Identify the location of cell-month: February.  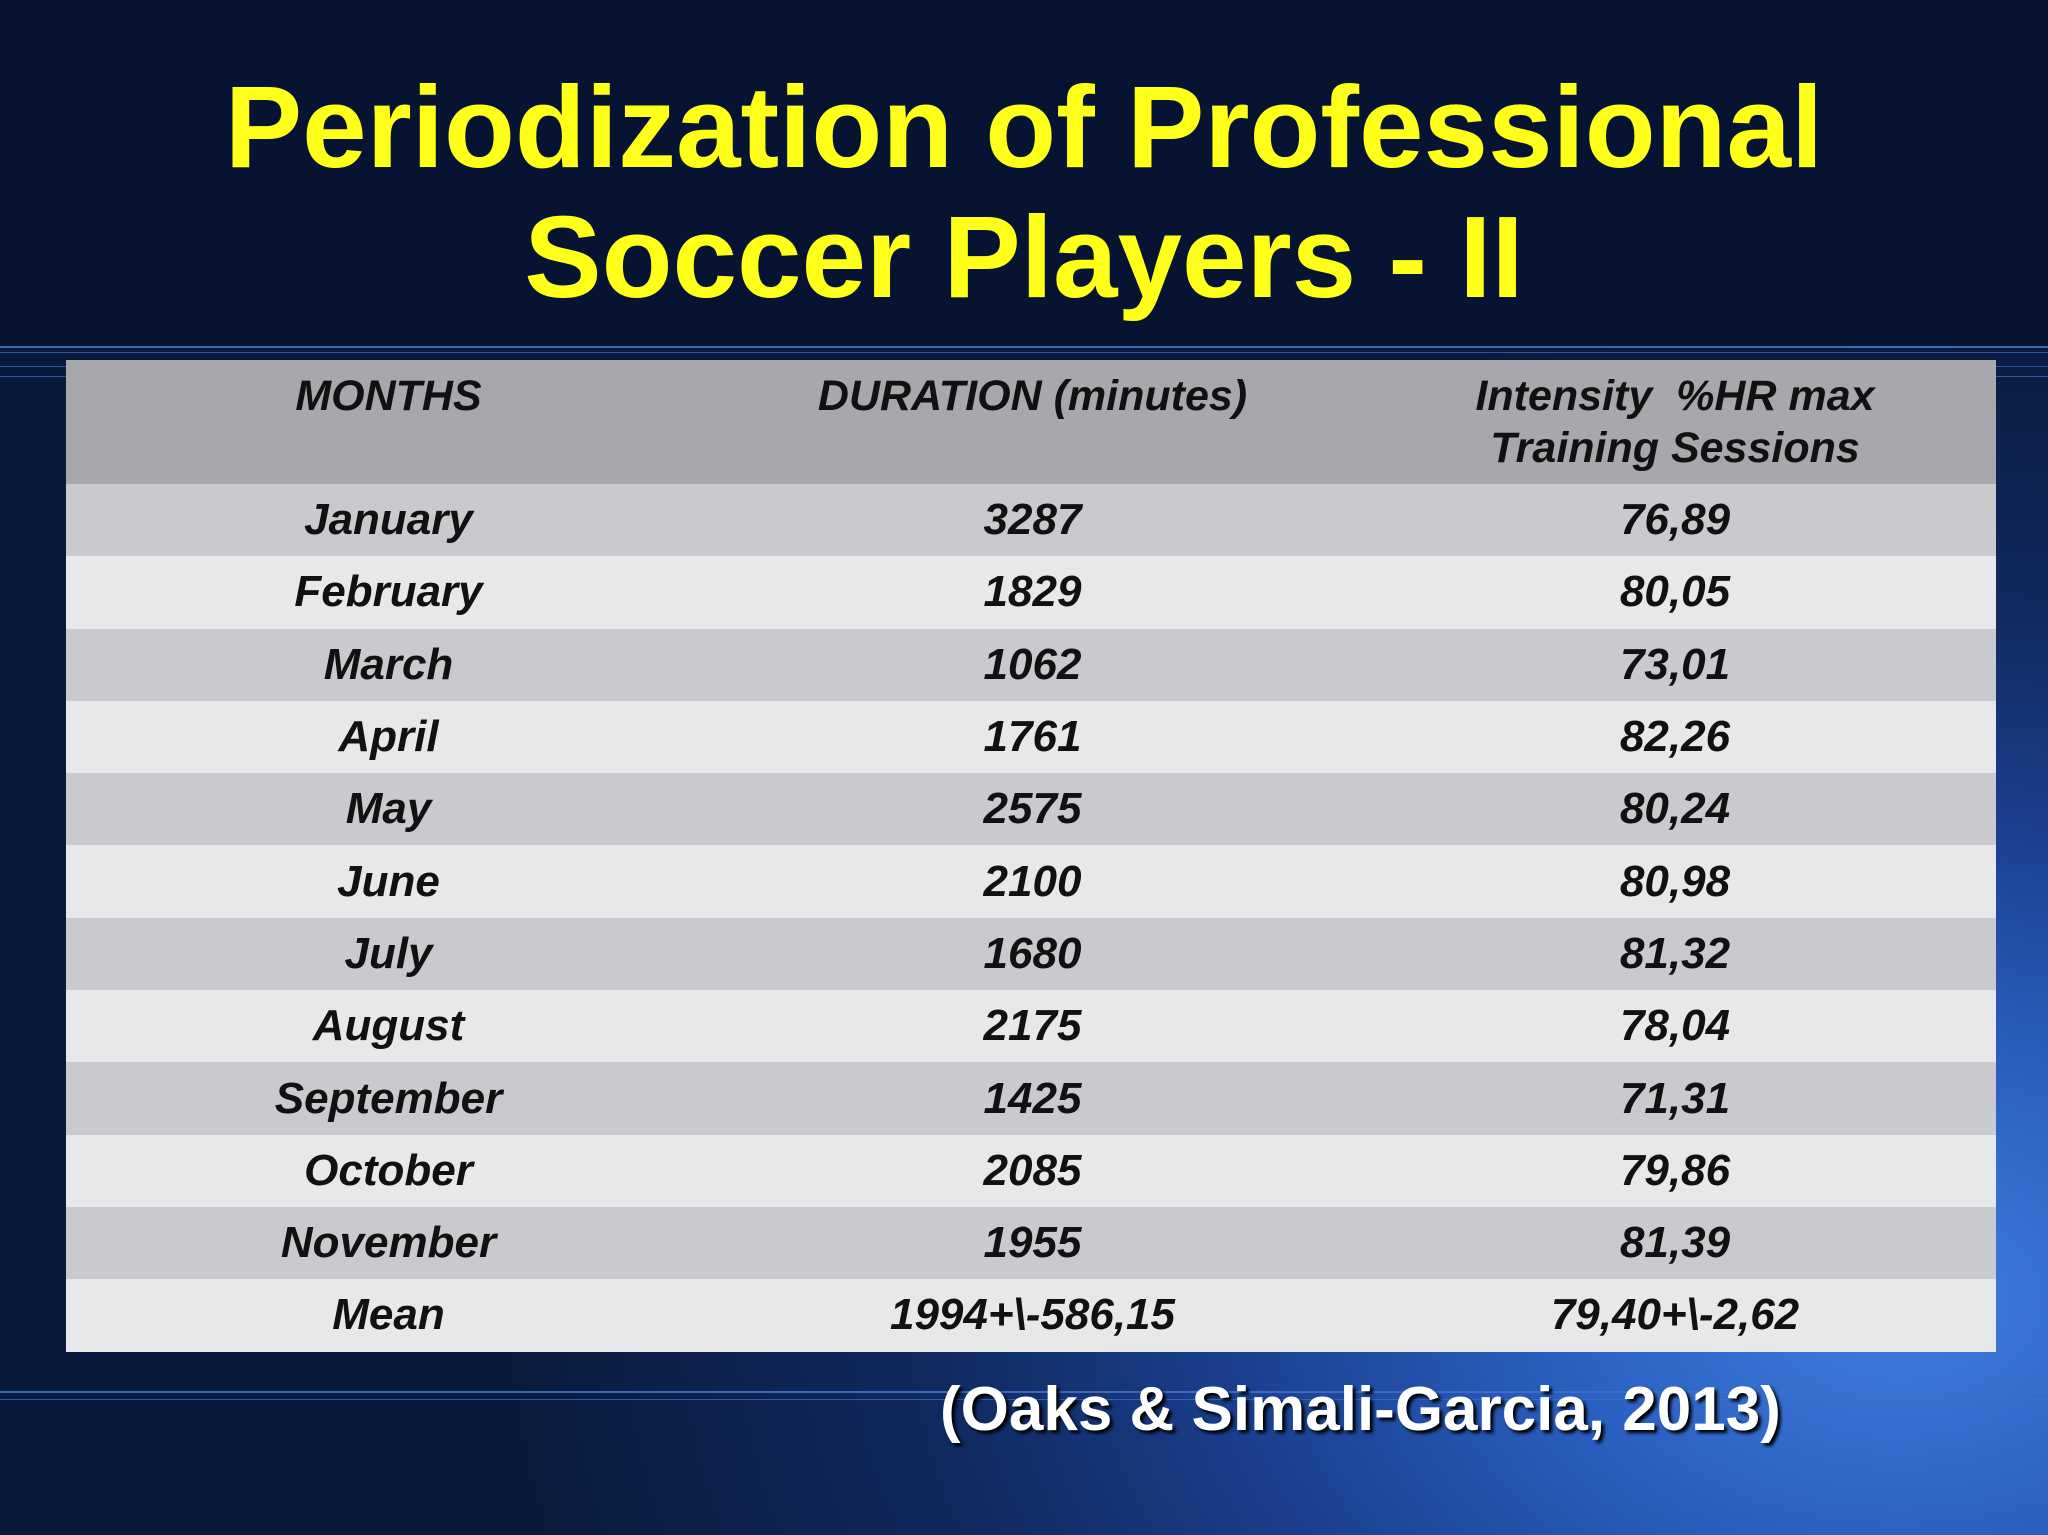
(388, 592).